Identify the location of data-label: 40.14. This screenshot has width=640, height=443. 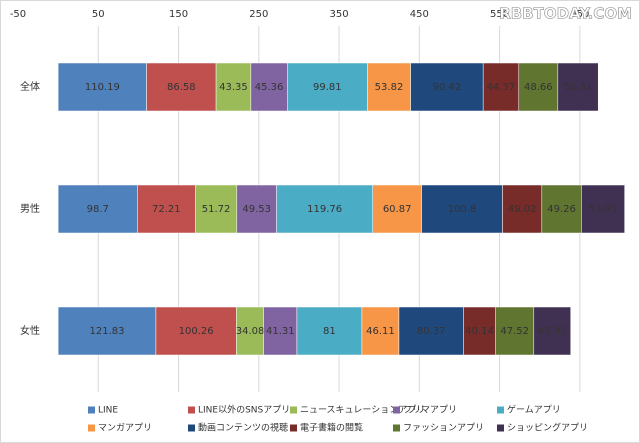
(479, 331).